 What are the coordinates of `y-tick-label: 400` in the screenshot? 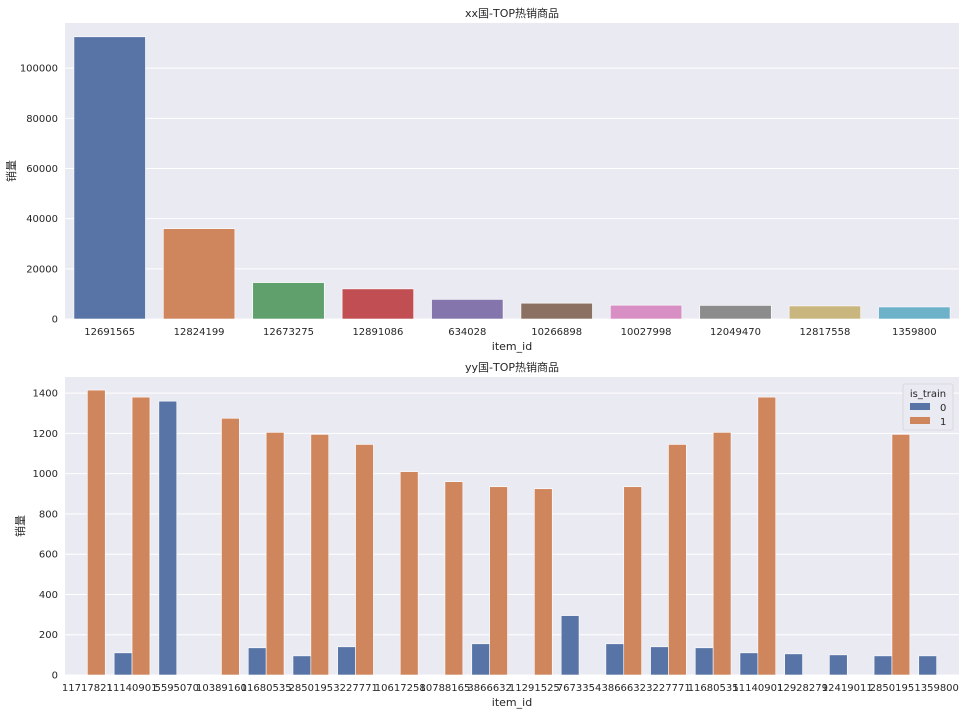 It's located at (48, 595).